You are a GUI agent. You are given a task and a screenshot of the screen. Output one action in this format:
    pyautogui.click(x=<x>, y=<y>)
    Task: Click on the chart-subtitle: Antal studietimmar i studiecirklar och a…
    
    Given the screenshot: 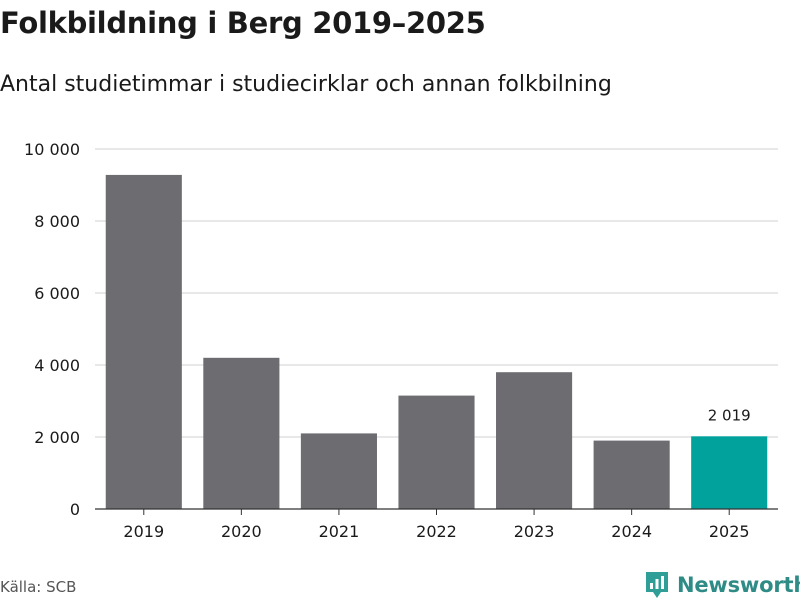 What is the action you would take?
    pyautogui.click(x=306, y=84)
    